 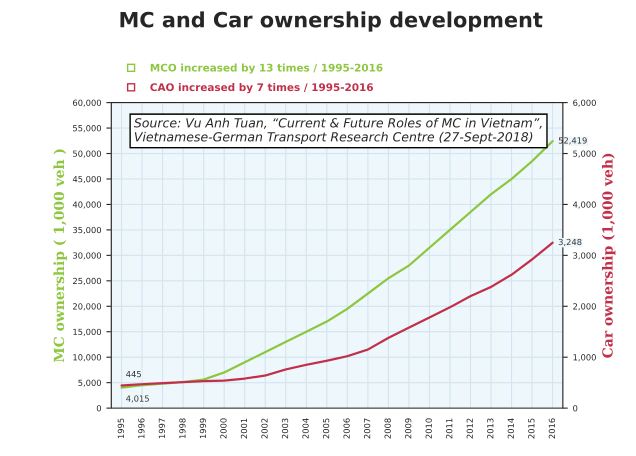 I want to click on x-tick-label: 2001, so click(x=244, y=428).